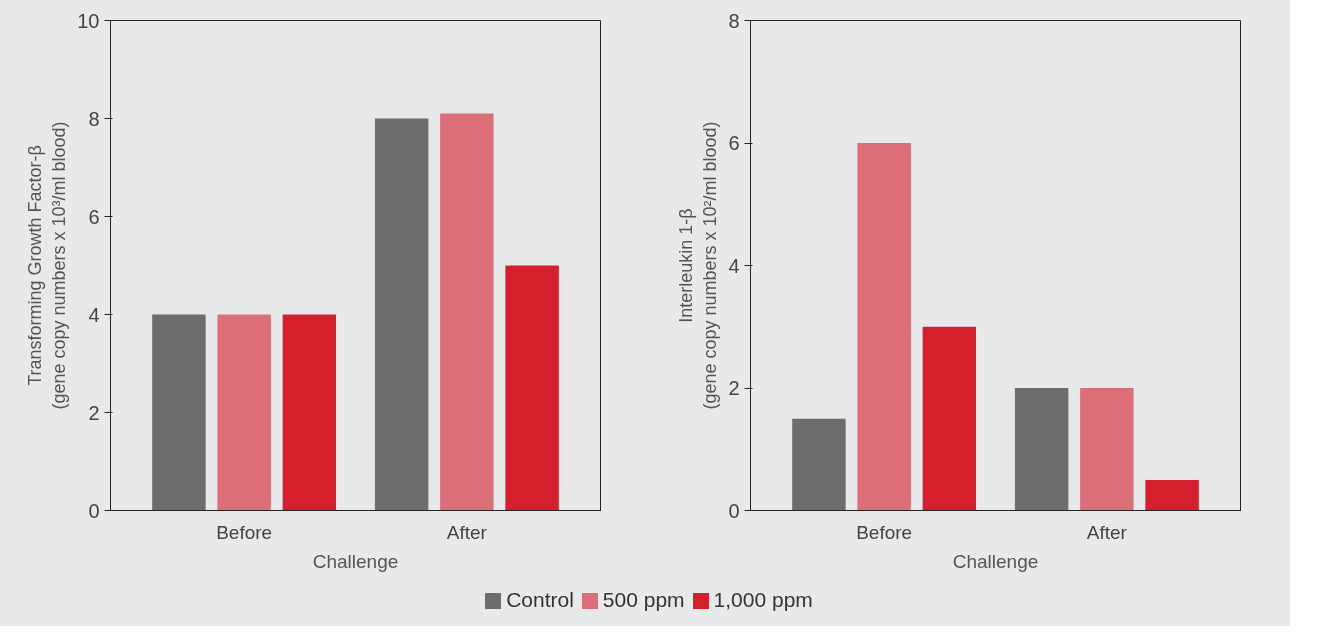  I want to click on legend-label: 500 ppm, so click(643, 599).